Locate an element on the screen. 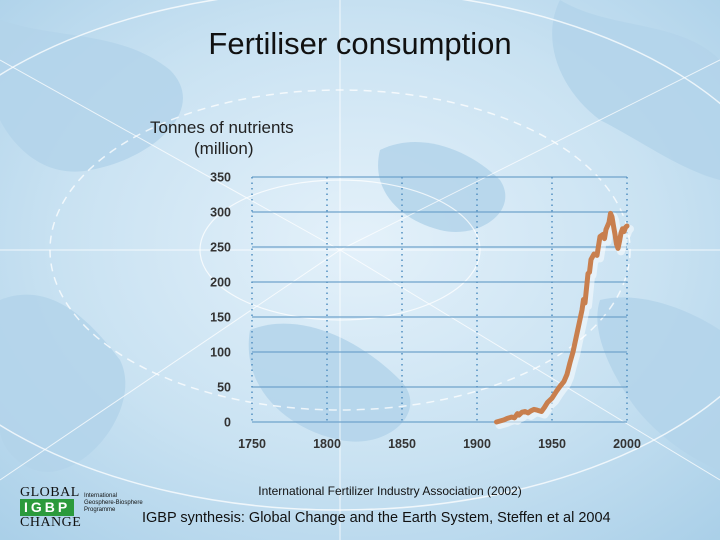  y-axis-label-line1: Tonnes of nutrients is located at coordinates (222, 127).